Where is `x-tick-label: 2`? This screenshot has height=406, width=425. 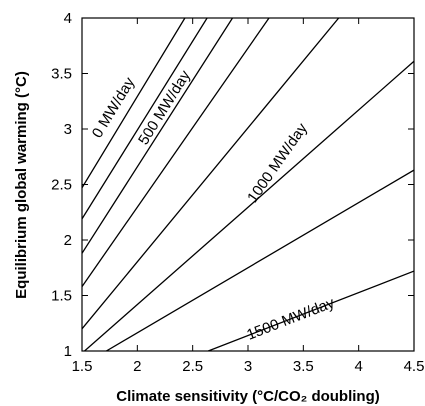 x-tick-label: 2 is located at coordinates (137, 366).